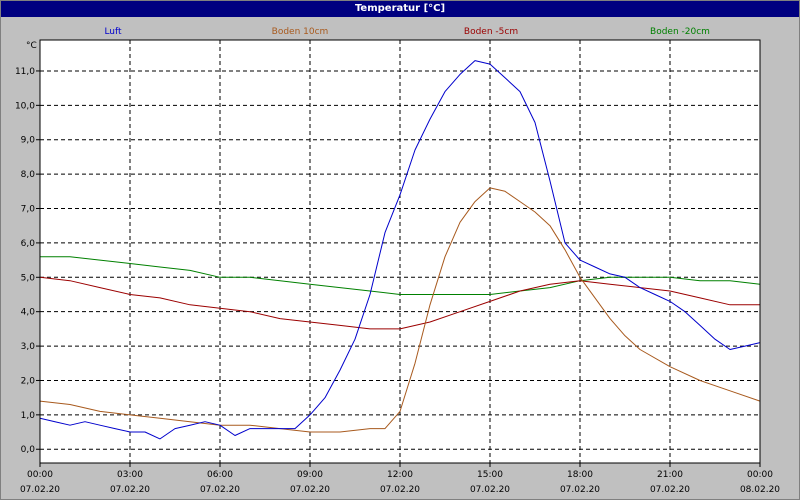 The image size is (800, 500). I want to click on y-tick-label: 7,0, so click(28, 210).